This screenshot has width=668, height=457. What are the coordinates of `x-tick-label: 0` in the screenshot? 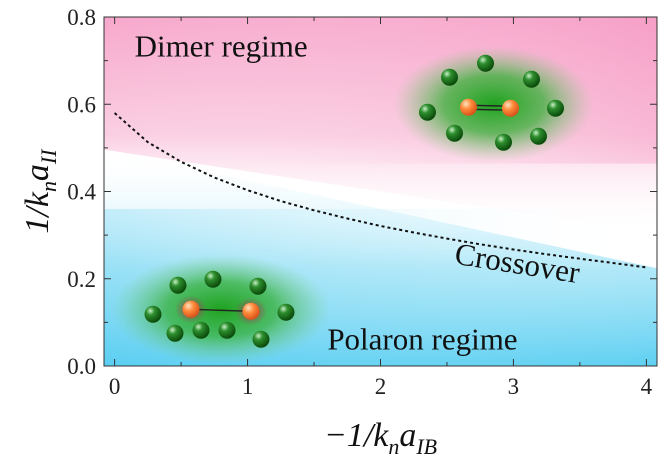 It's located at (115, 386).